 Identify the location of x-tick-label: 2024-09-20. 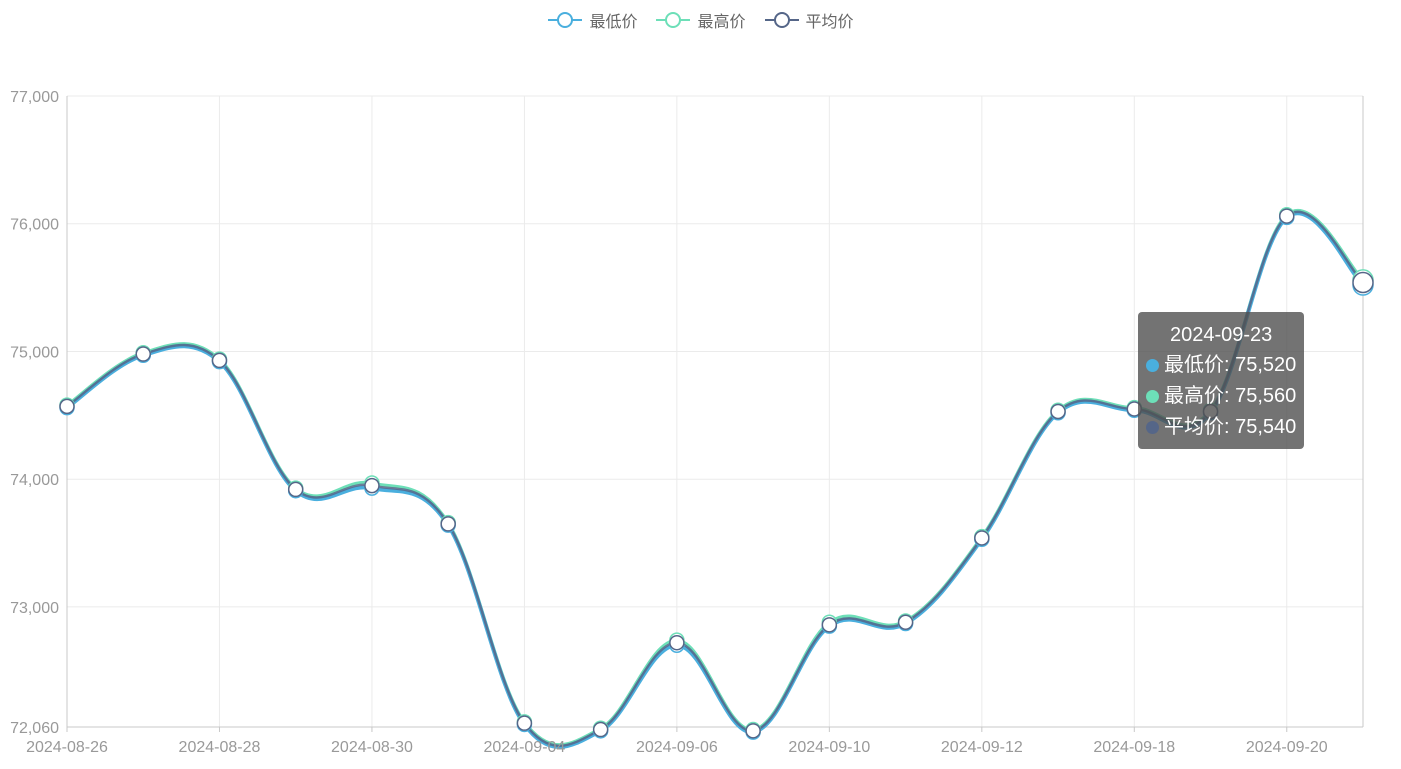
(1287, 747).